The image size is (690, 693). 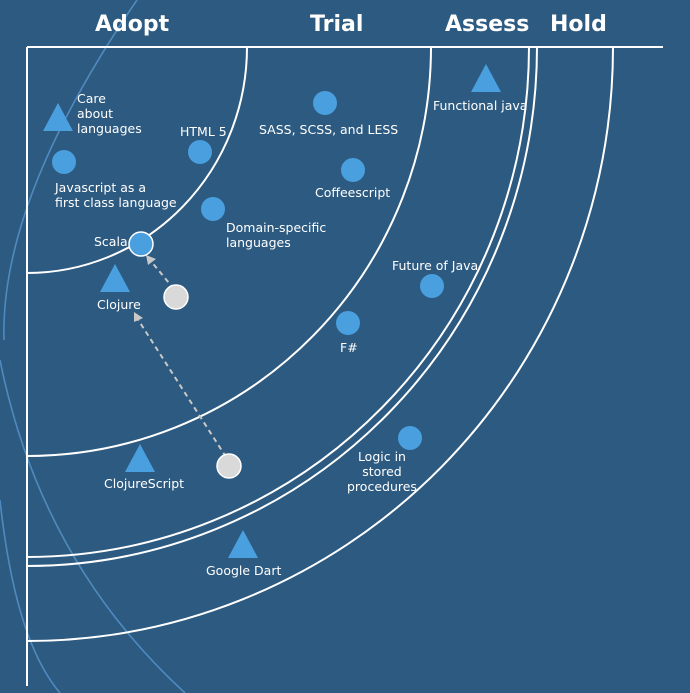 What do you see at coordinates (162, 274) in the screenshot?
I see `scala-movement-arrow` at bounding box center [162, 274].